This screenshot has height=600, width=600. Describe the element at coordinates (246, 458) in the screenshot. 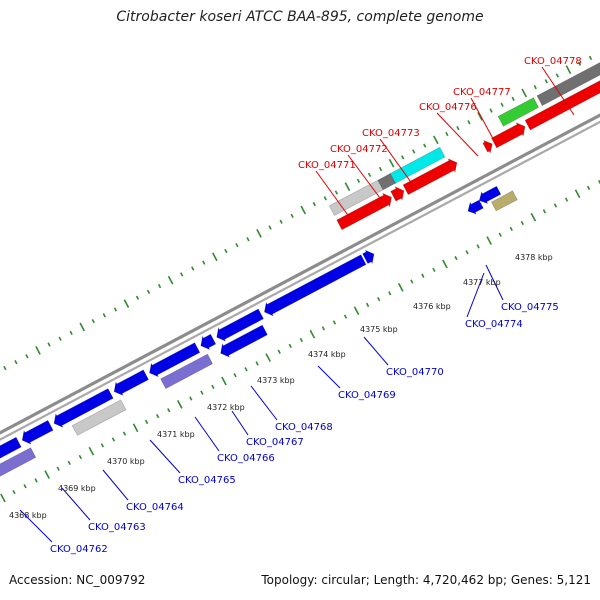

I see `gene-label-reverse: CKO_04766` at that location.